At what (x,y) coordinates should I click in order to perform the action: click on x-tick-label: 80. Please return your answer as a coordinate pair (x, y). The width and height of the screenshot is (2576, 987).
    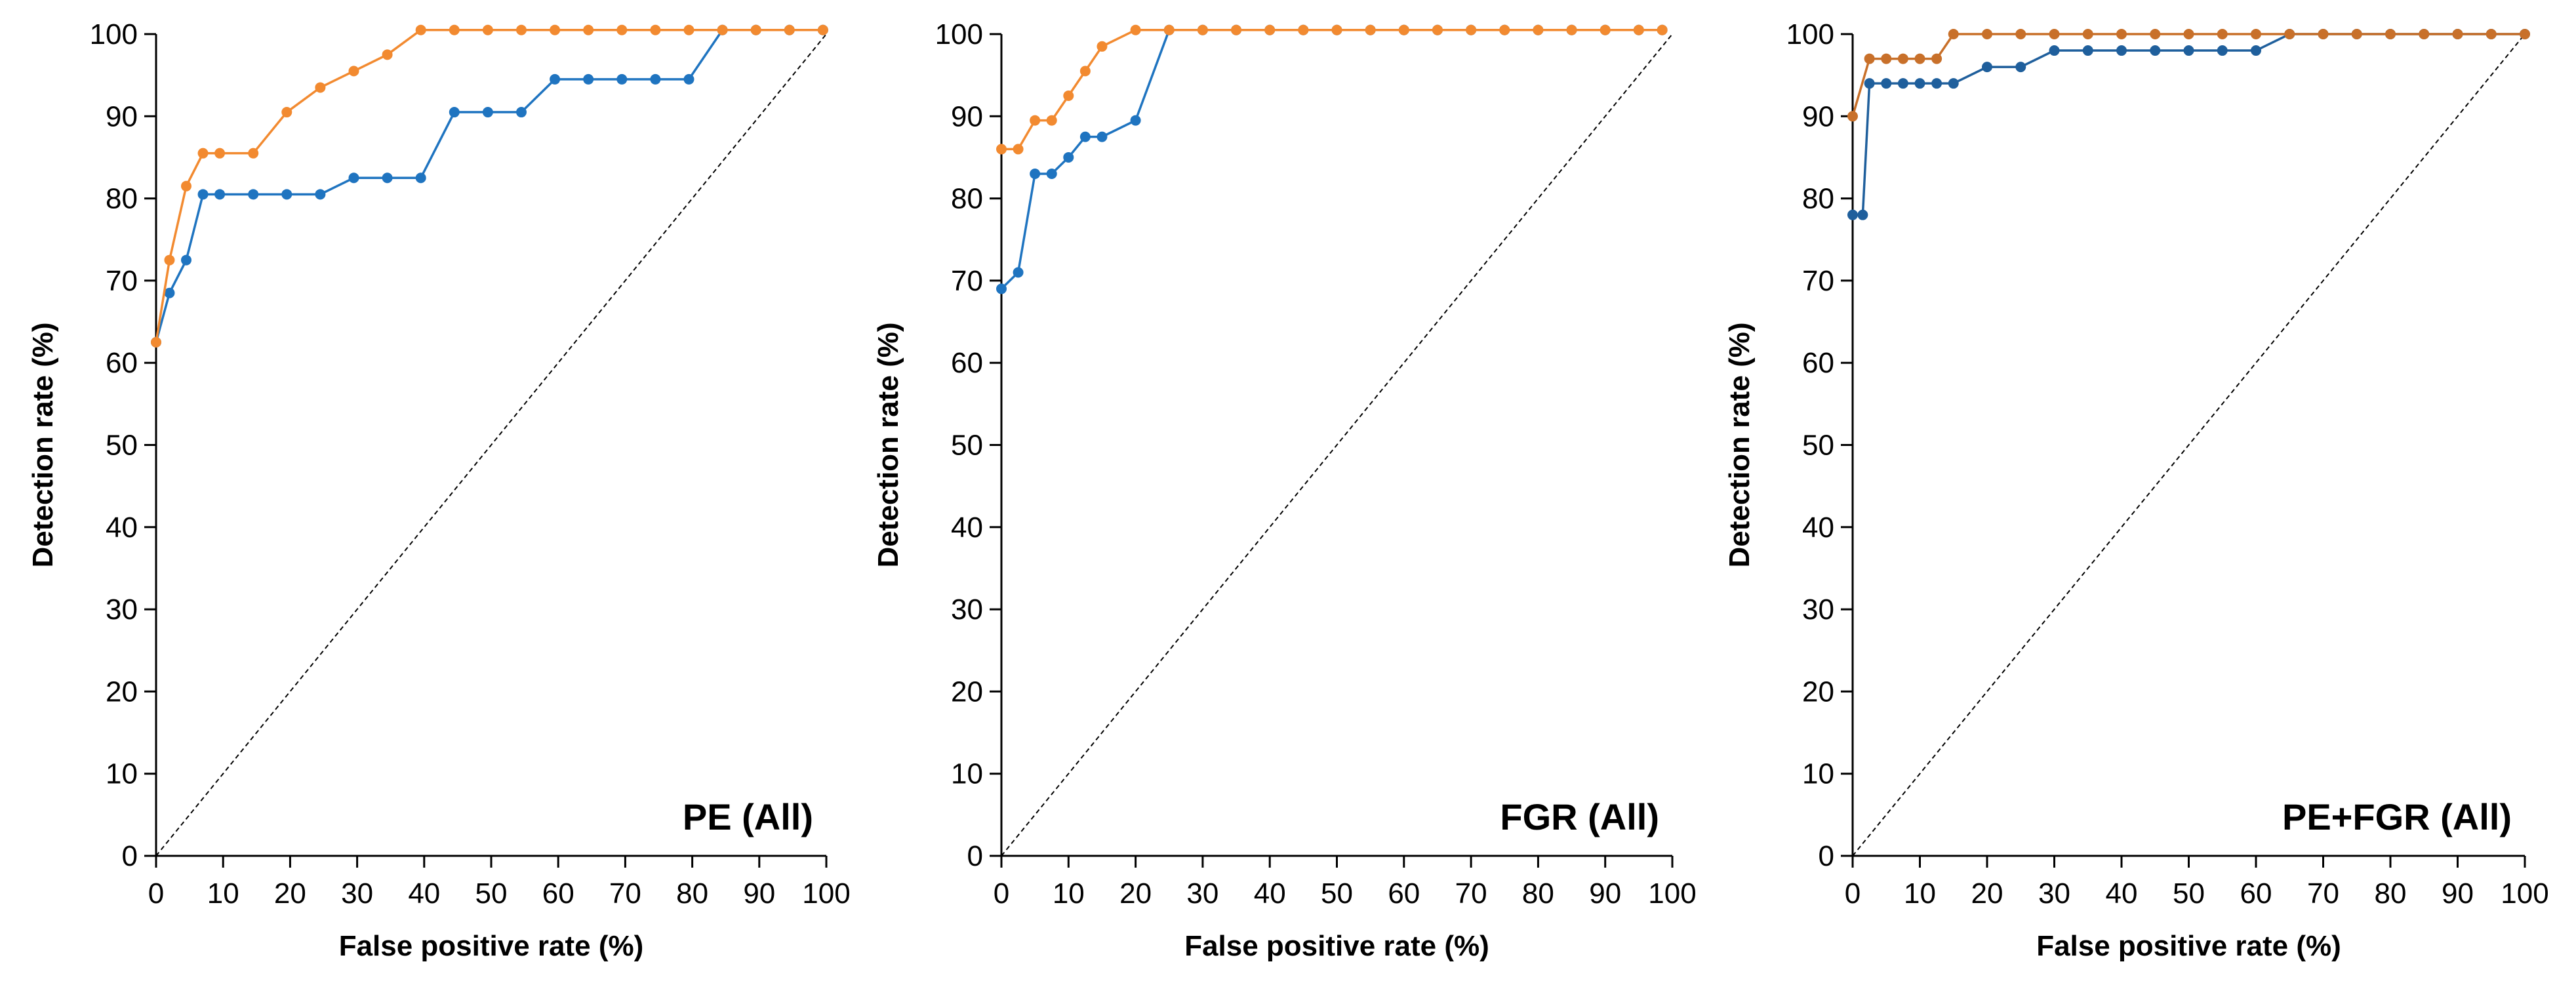
    Looking at the image, I should click on (692, 893).